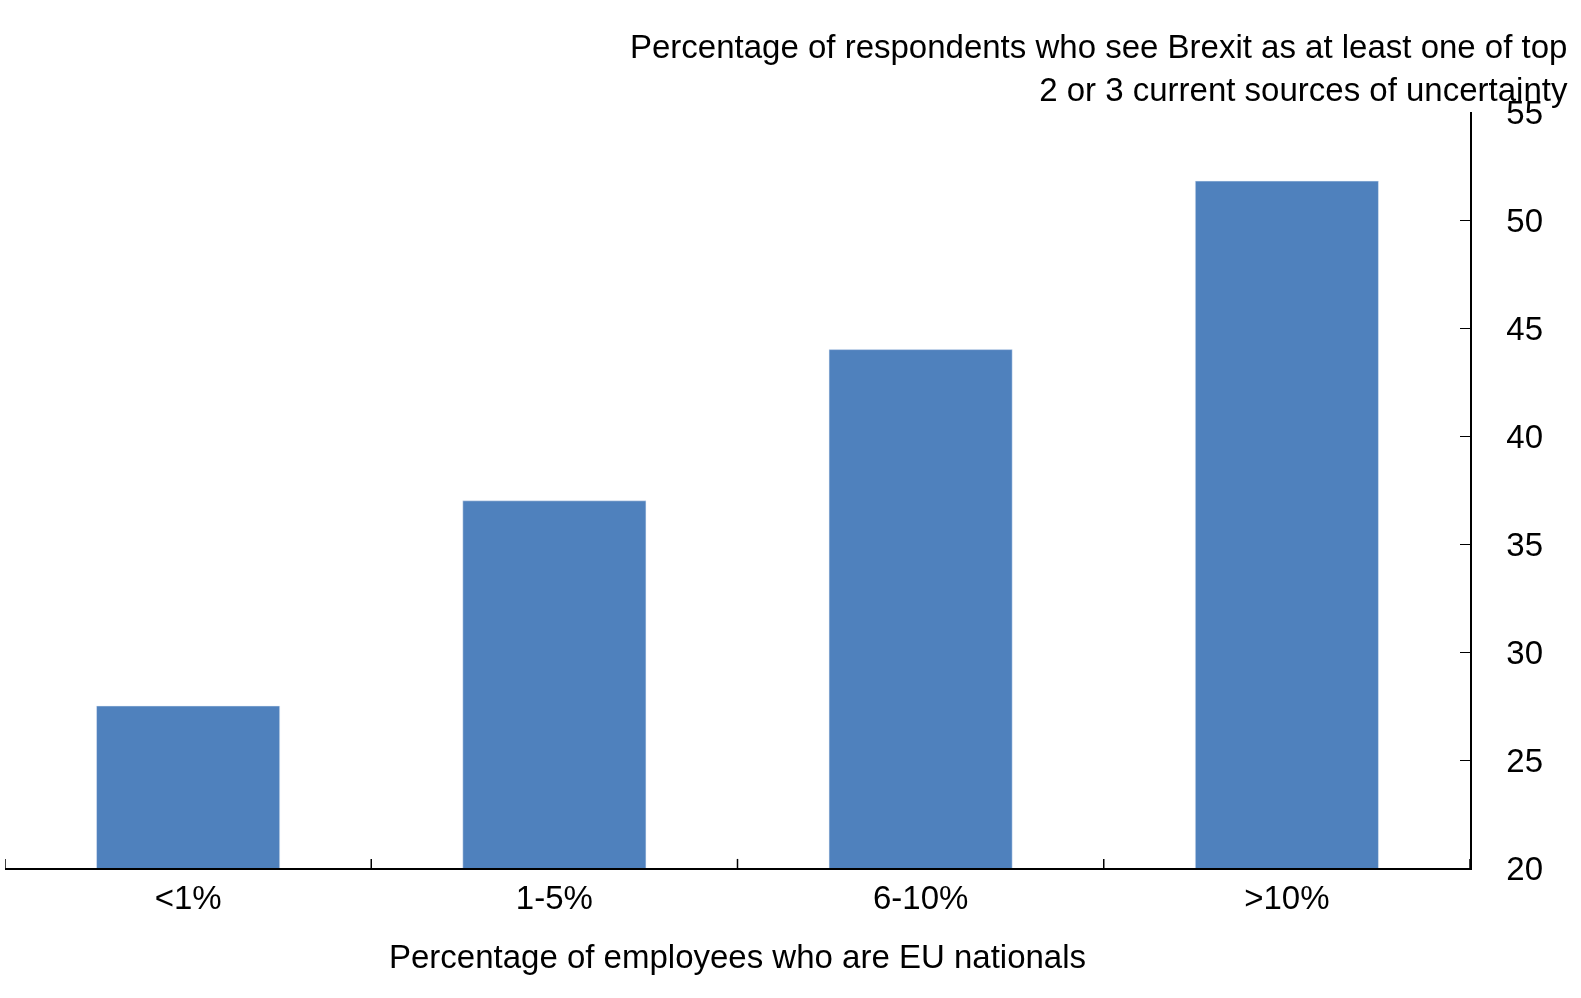 This screenshot has height=998, width=1581. Describe the element at coordinates (1525, 220) in the screenshot. I see `y-tick-label: 50` at that location.